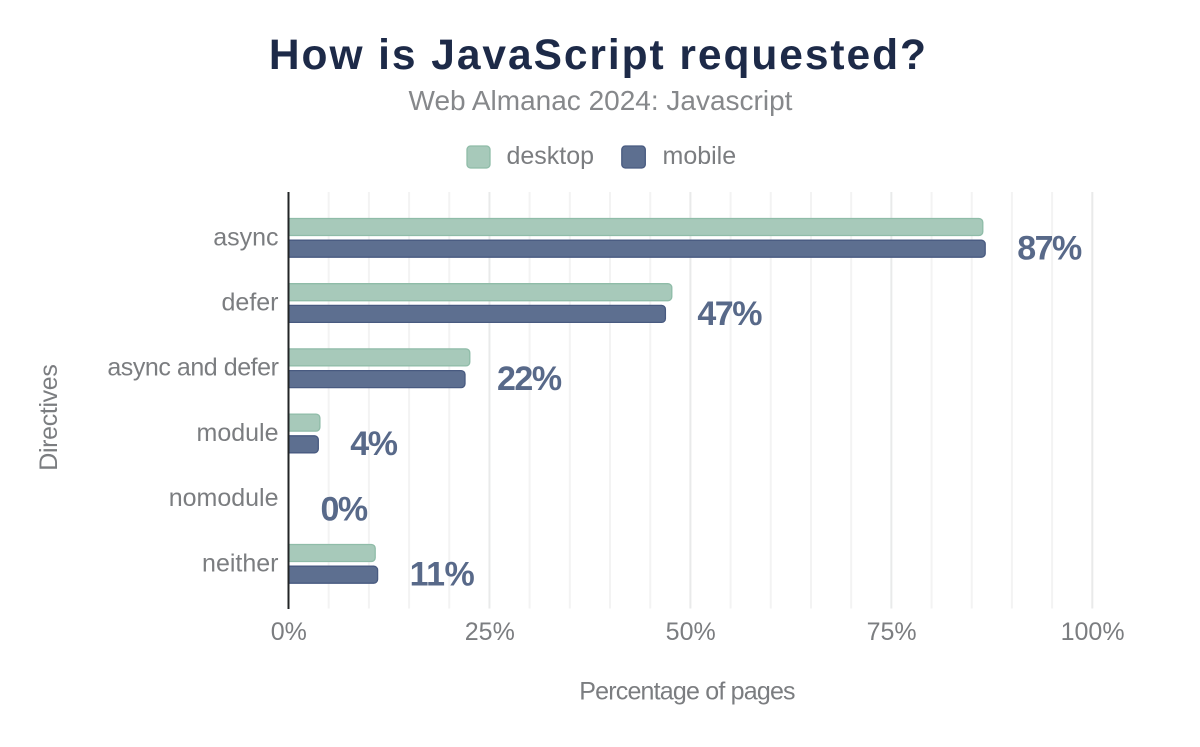 The height and width of the screenshot is (747, 1200). I want to click on svg-text: 47%, so click(729, 314).